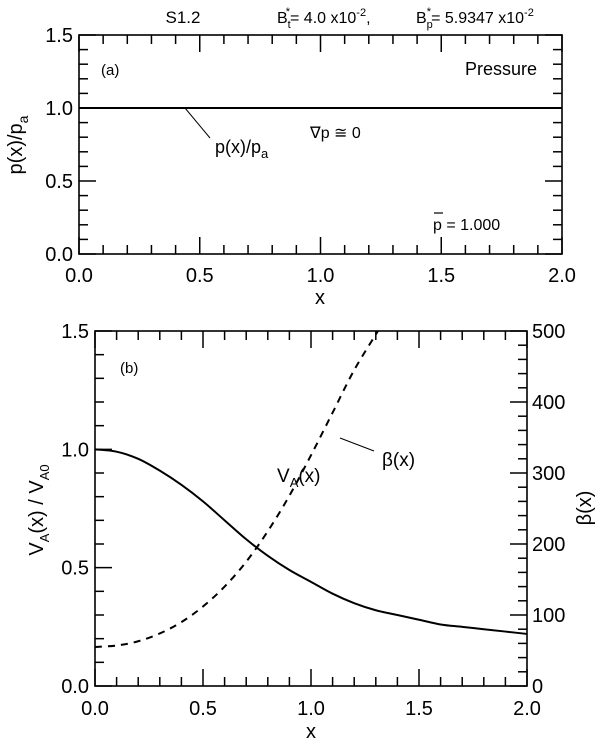  I want to click on x-tick-labels-b: 0.0 0.5 1.0 1.5 2.0, so click(311, 709).